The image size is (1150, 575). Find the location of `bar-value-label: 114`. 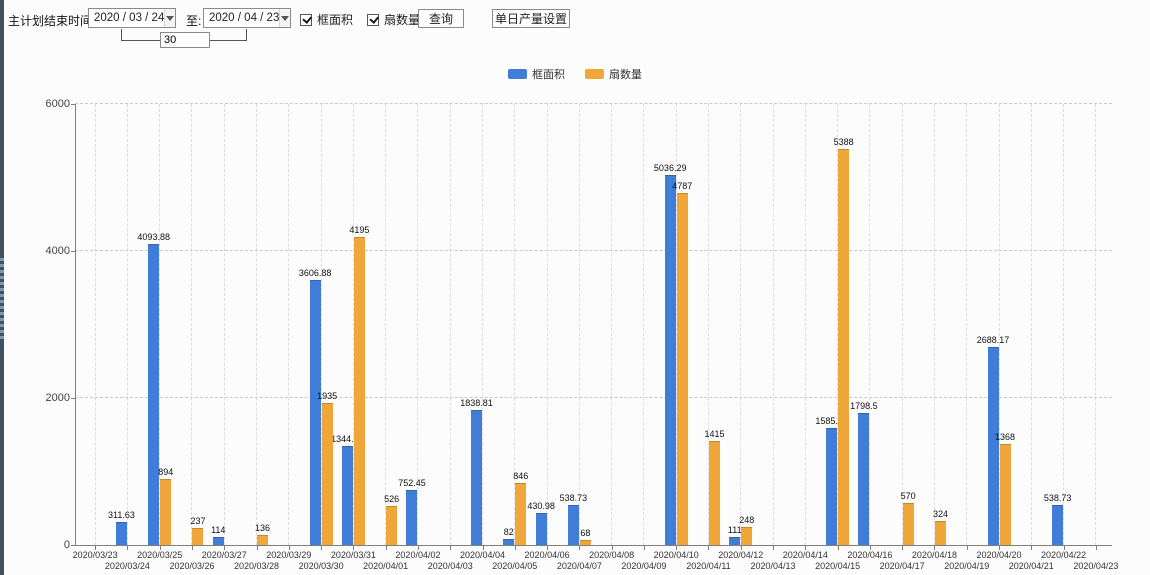

bar-value-label: 114 is located at coordinates (218, 529).